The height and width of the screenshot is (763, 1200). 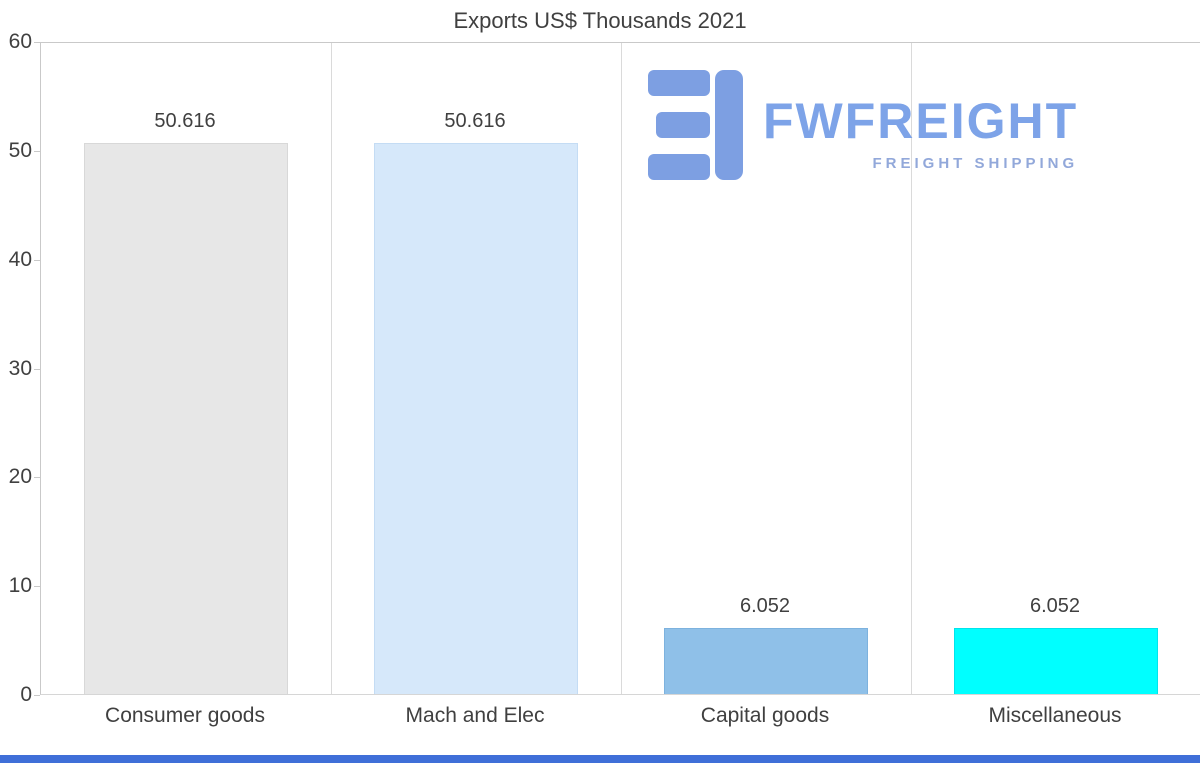 What do you see at coordinates (683, 125) in the screenshot?
I see `logo-middle-bar` at bounding box center [683, 125].